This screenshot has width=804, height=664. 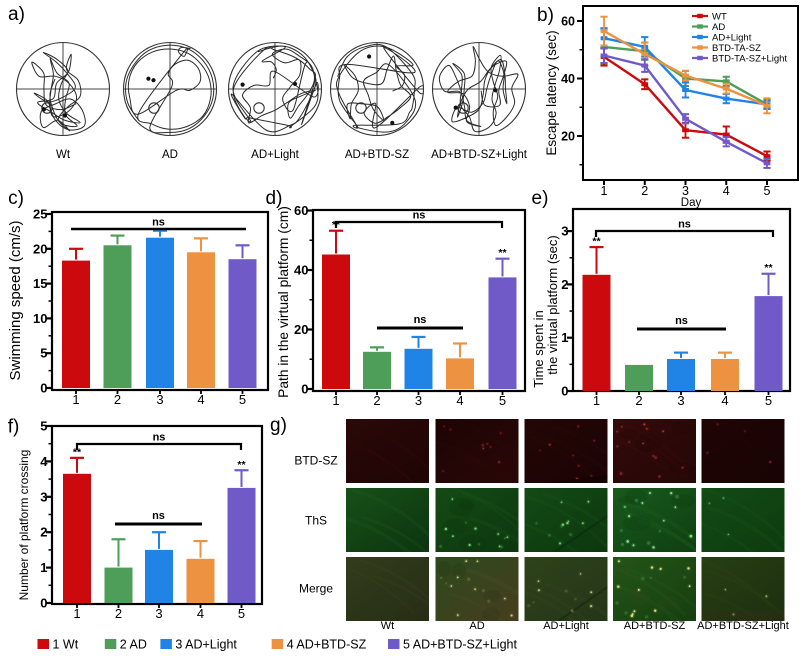 What do you see at coordinates (278, 425) in the screenshot?
I see `svg-text: g)` at bounding box center [278, 425].